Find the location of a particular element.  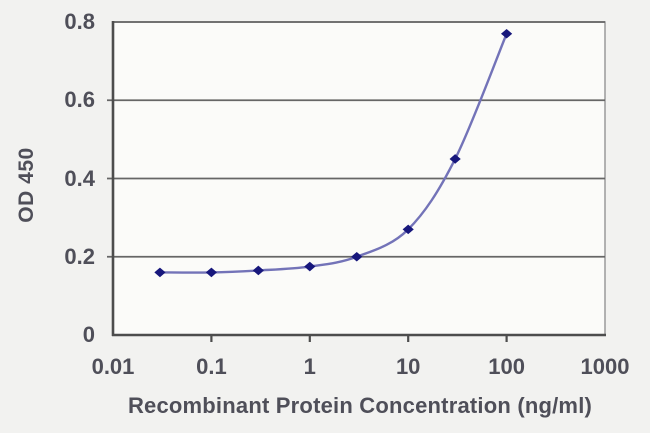

x-tick-label: 1 is located at coordinates (309, 366).